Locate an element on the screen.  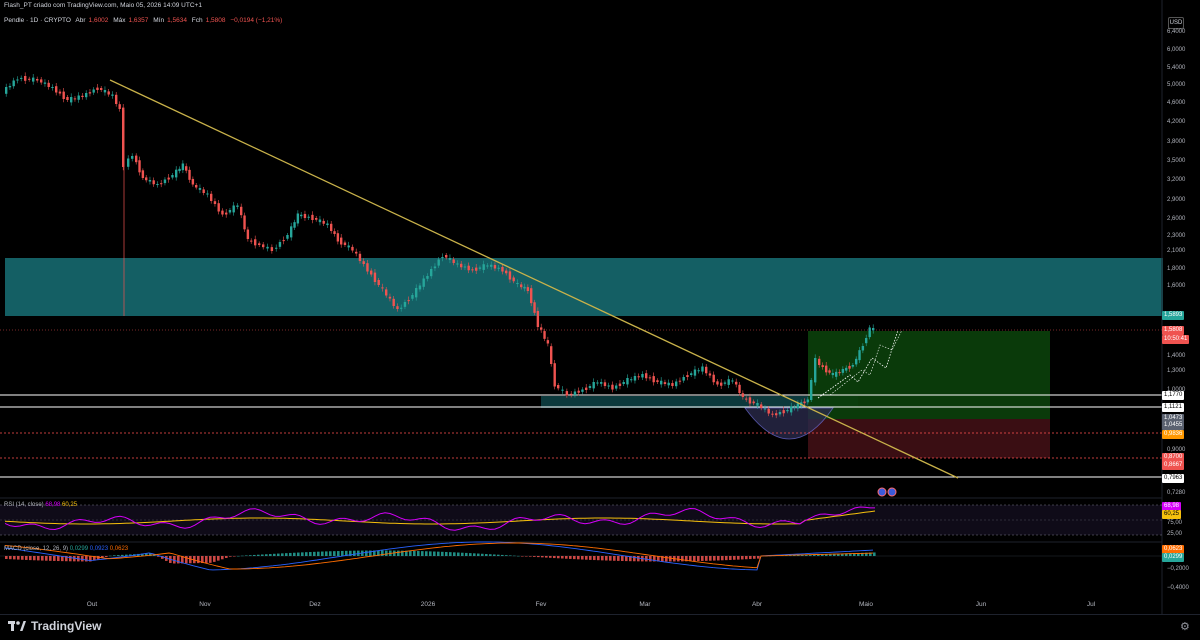
resistance-zone is located at coordinates (584, 287).